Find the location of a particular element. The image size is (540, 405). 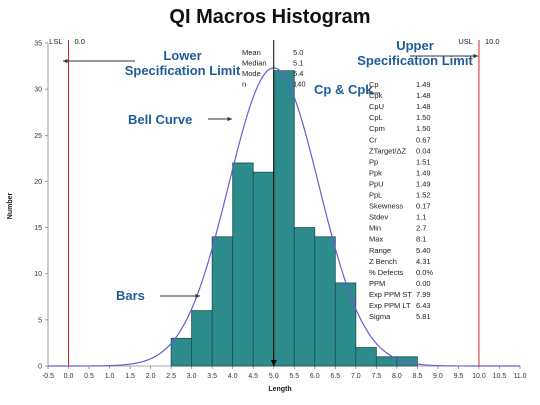

x-tick-label: 0.0 is located at coordinates (69, 376).